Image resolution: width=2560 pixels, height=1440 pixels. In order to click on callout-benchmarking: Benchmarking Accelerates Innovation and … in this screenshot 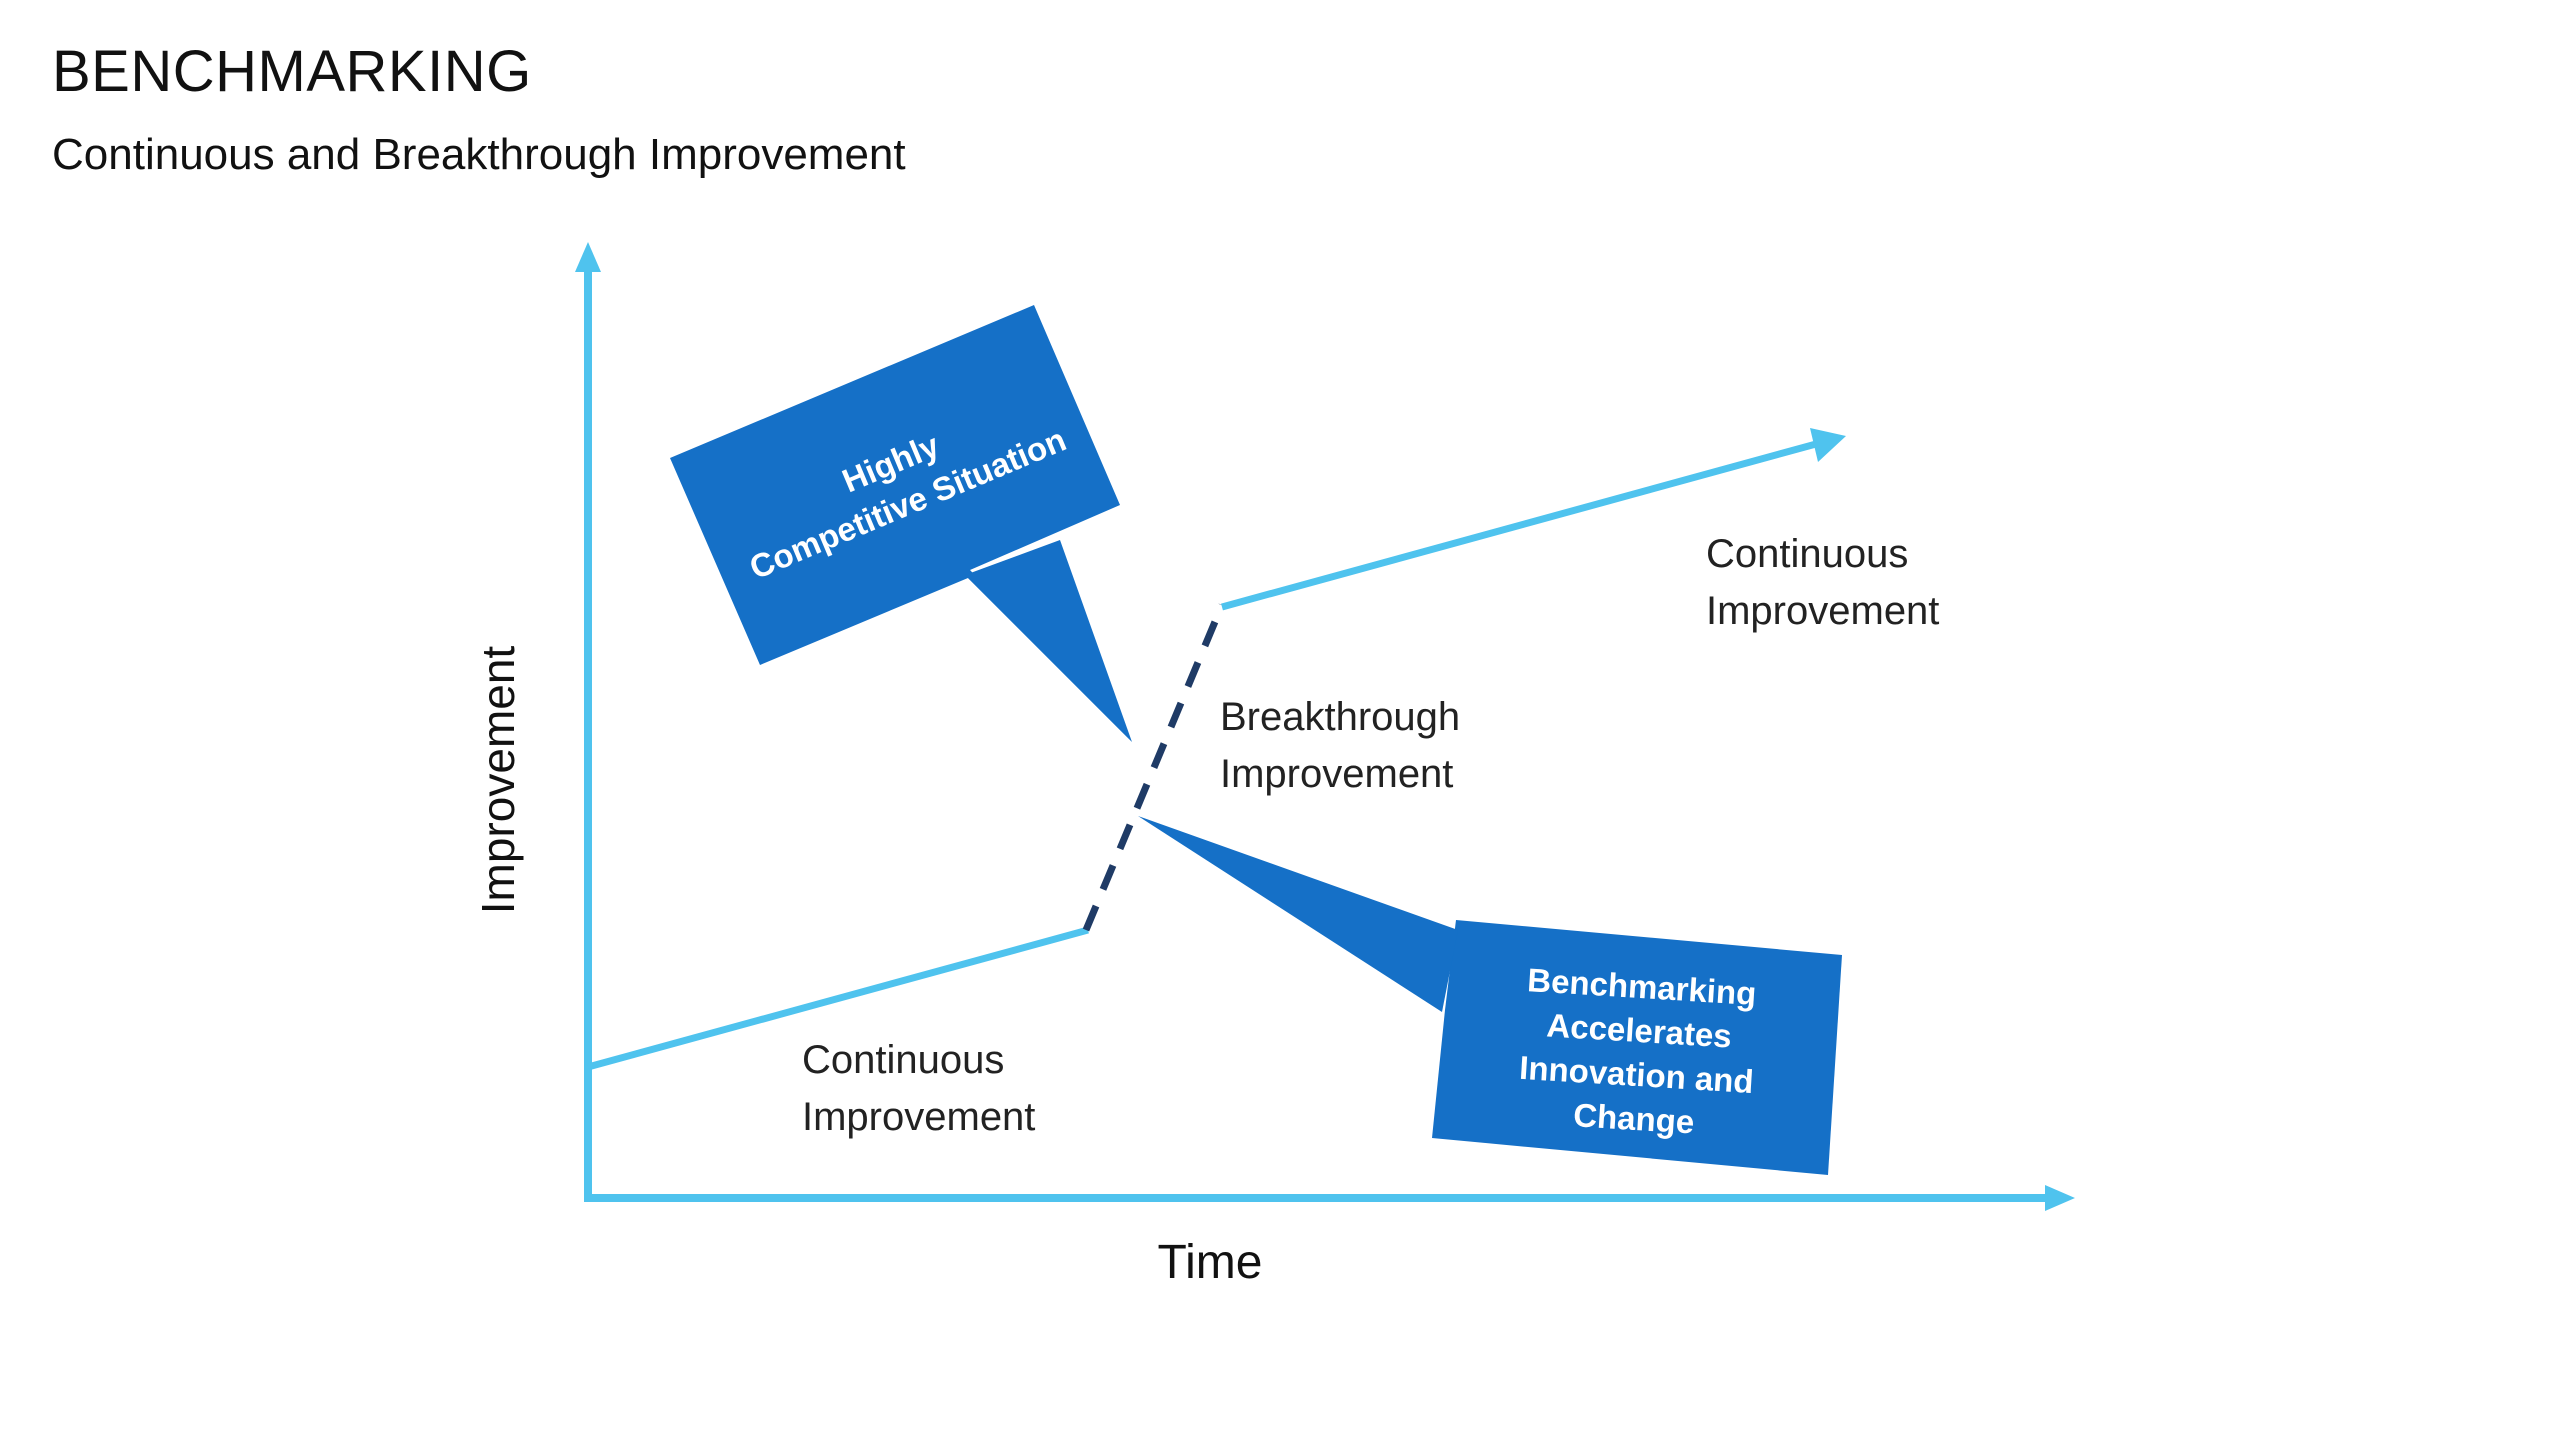, I will do `click(1490, 995)`.